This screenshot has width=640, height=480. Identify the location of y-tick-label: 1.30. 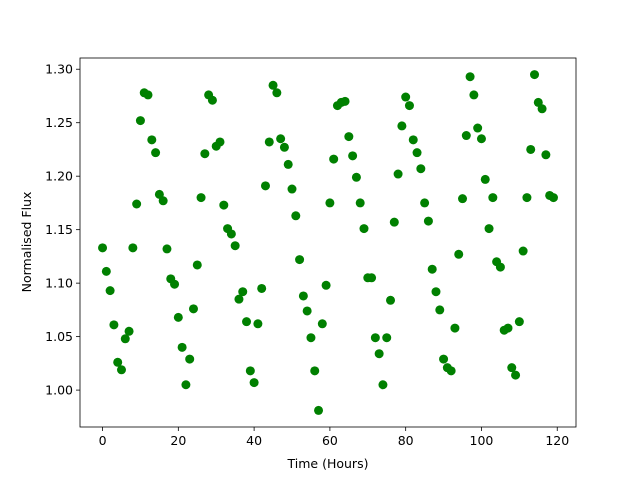
(59, 69).